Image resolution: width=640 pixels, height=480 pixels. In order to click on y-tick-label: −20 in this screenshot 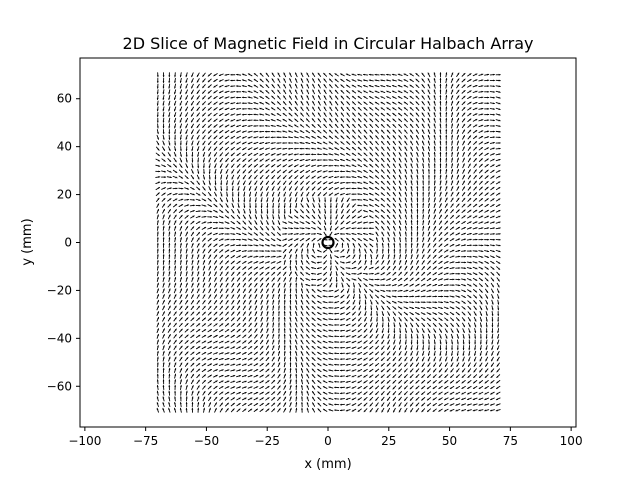, I will do `click(59, 290)`.